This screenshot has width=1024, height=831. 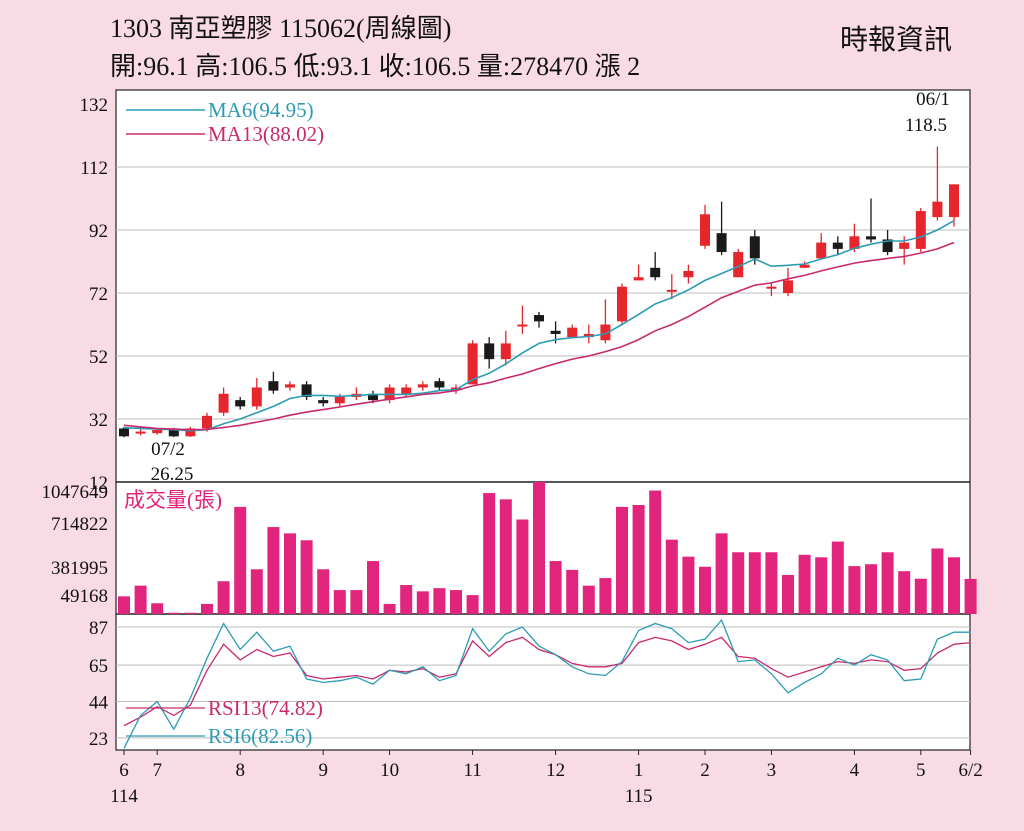 I want to click on price-tick-label: 132, so click(x=94, y=105).